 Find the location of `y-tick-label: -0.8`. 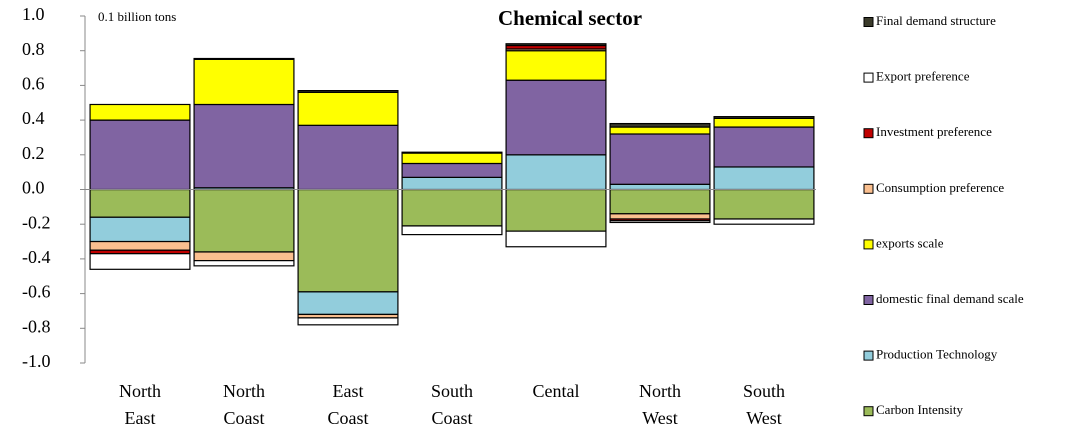

y-tick-label: -0.8 is located at coordinates (36, 326).